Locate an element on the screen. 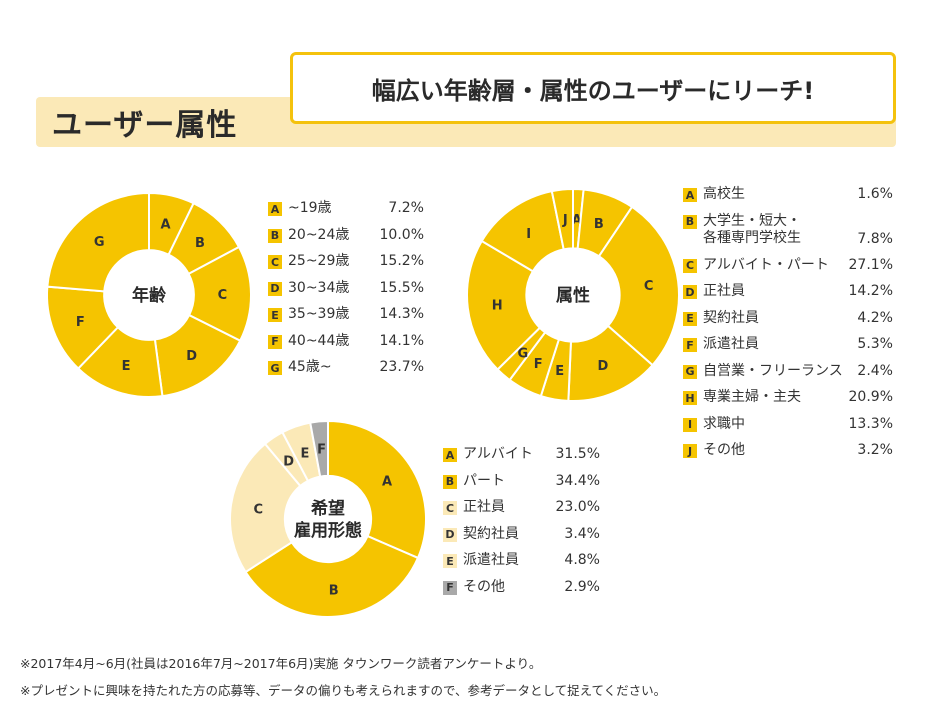 Image resolution: width=930 pixels, height=720 pixels. age-slice-label-g: G is located at coordinates (99, 242).